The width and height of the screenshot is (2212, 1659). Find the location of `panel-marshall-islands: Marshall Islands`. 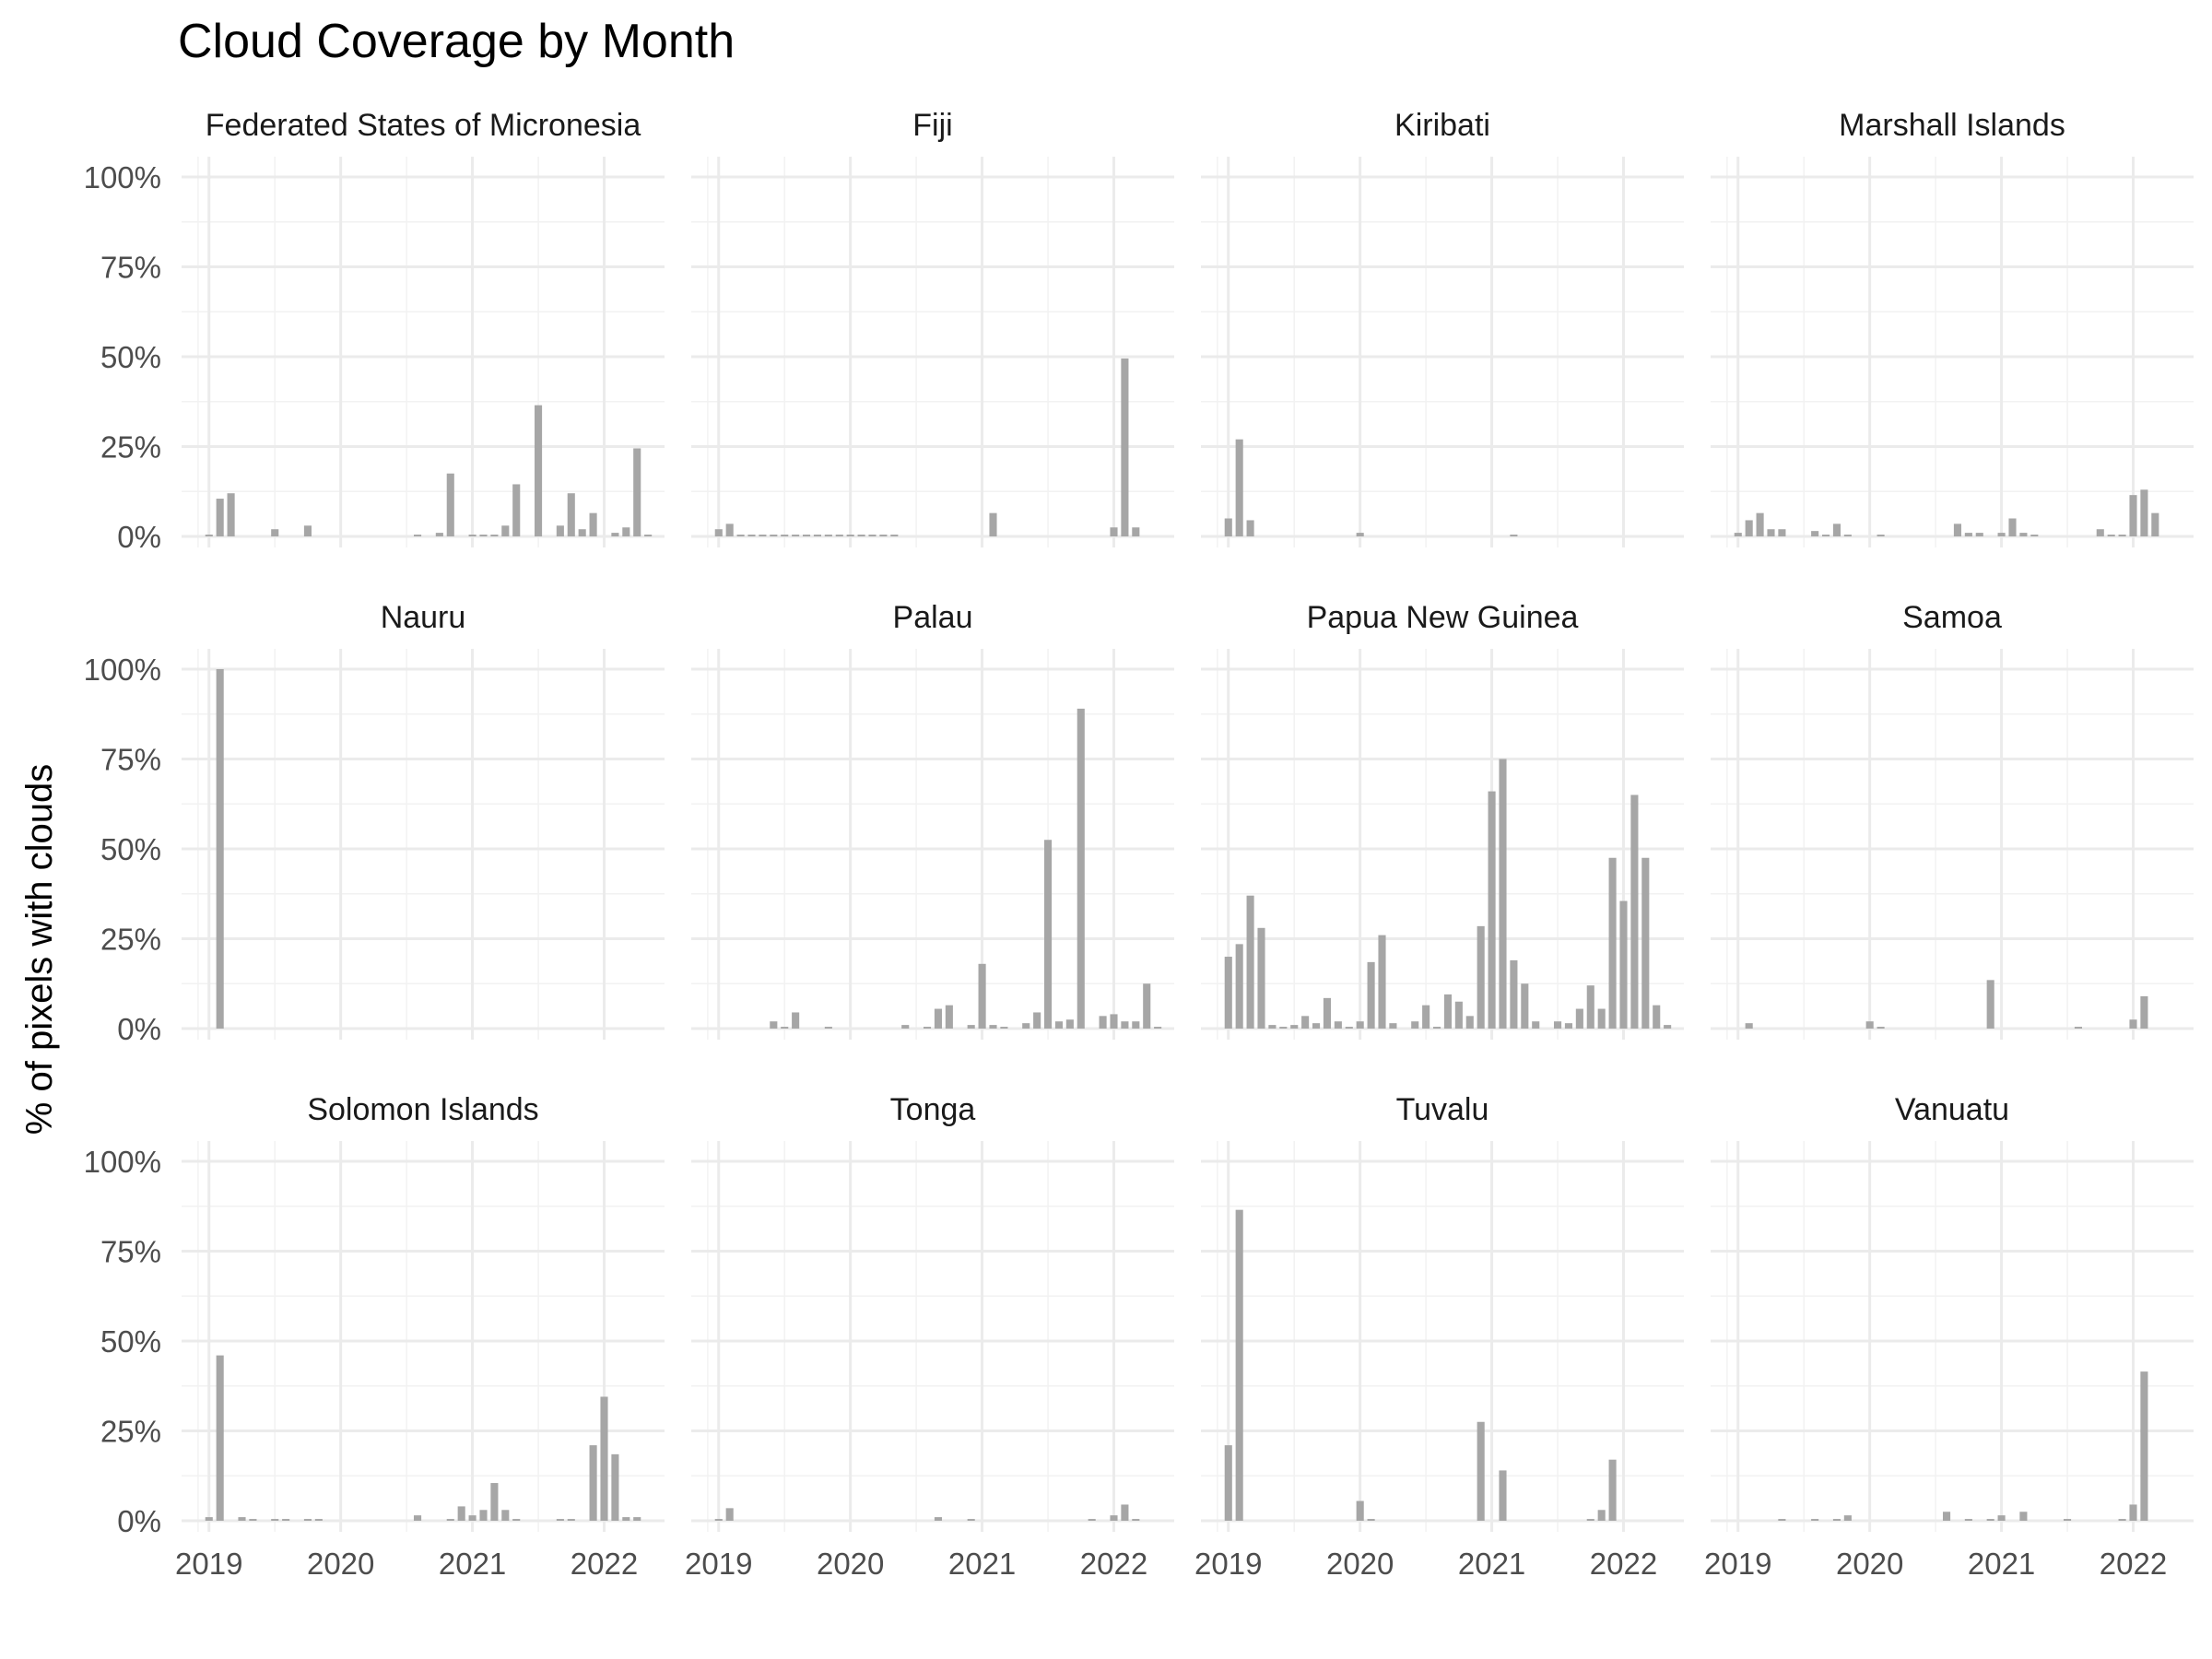

panel-marshall-islands: Marshall Islands is located at coordinates (1952, 327).